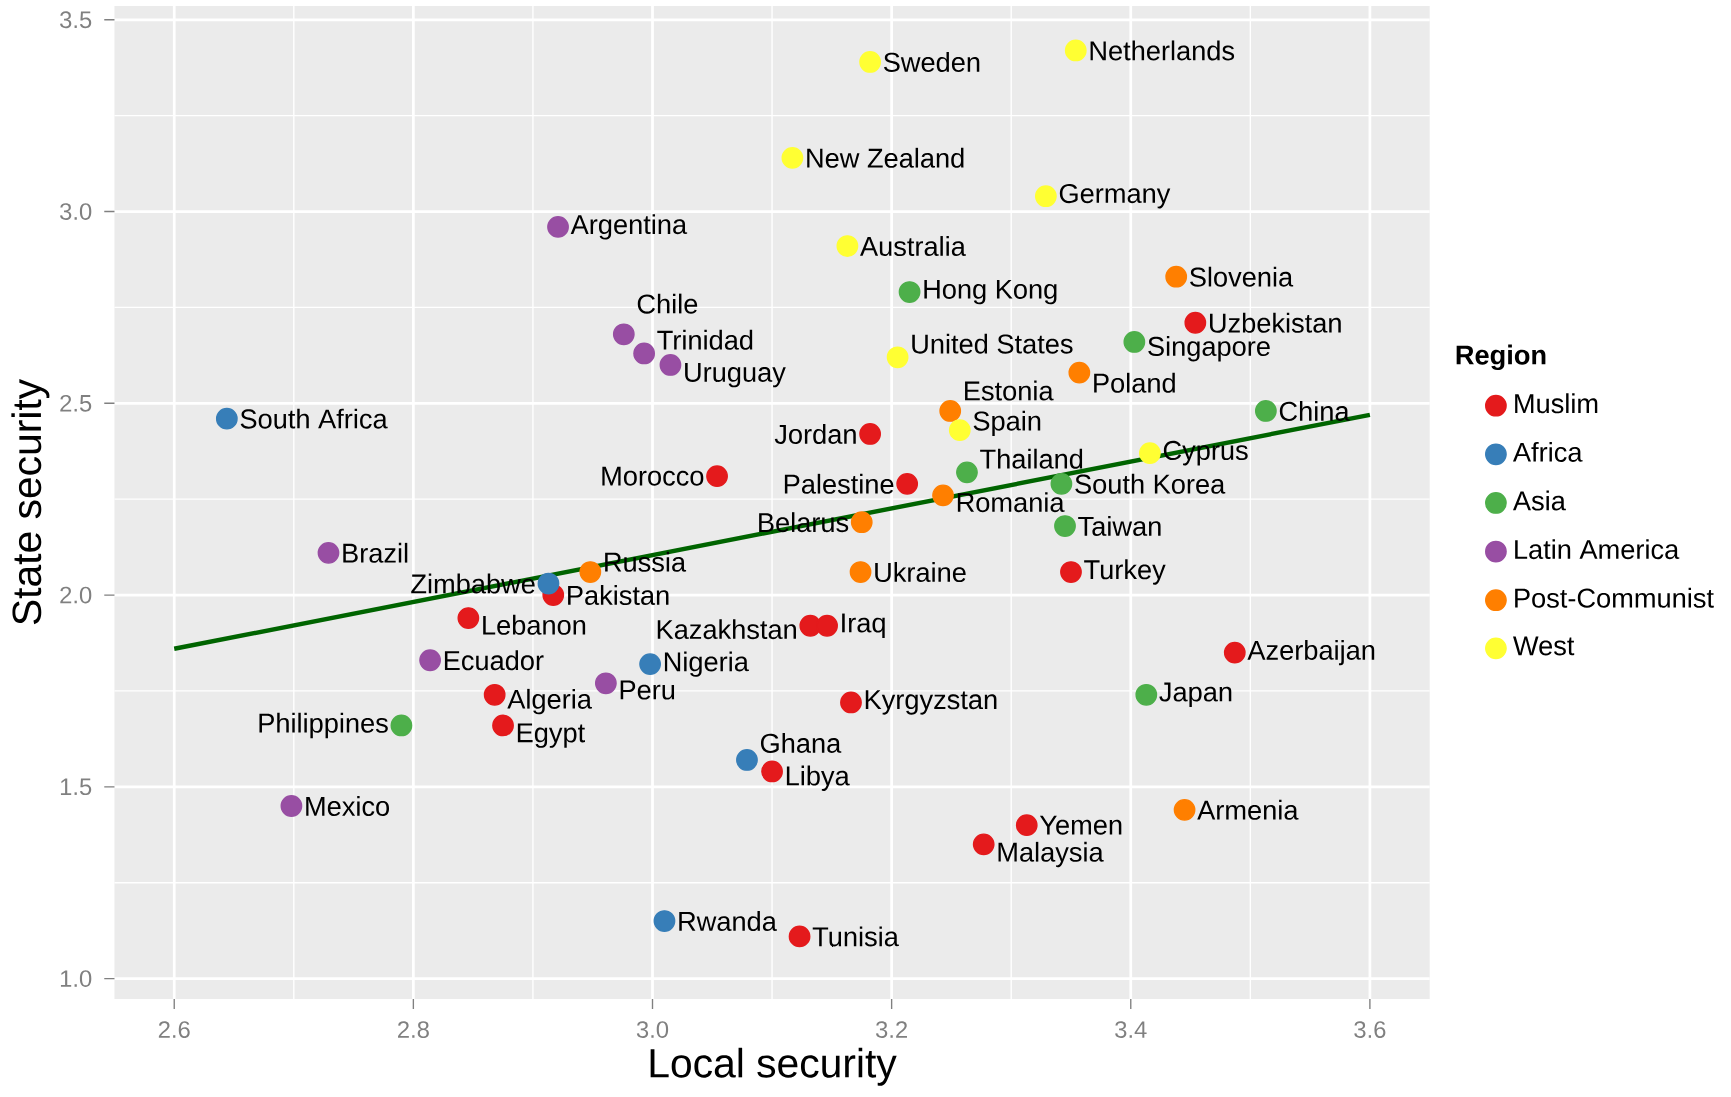  Describe the element at coordinates (1539, 500) in the screenshot. I see `legend-label: Asia` at that location.